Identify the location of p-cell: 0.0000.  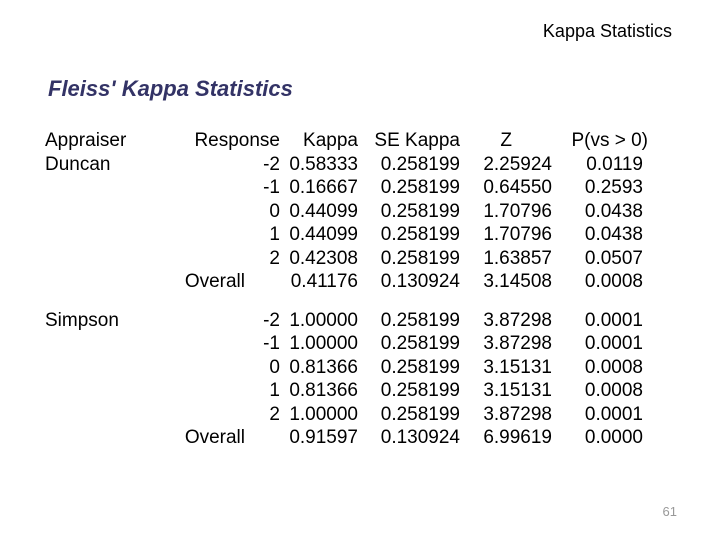
(613, 437).